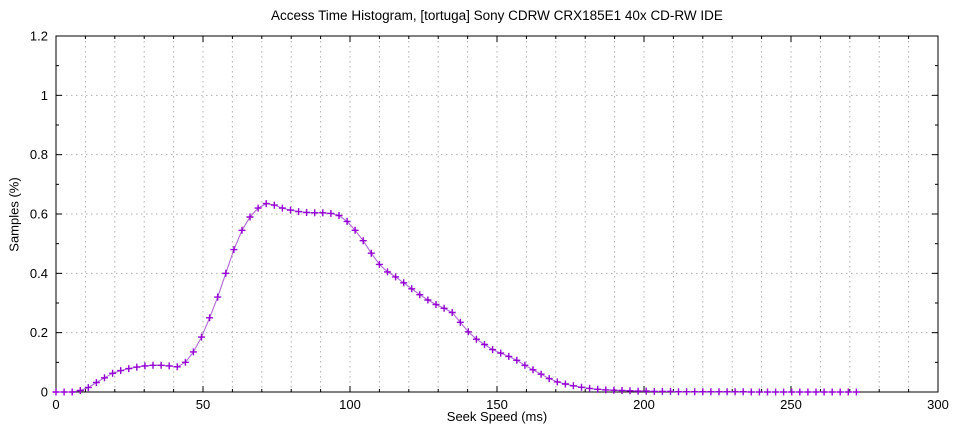 The width and height of the screenshot is (960, 432). What do you see at coordinates (39, 332) in the screenshot?
I see `y-tick-label: 0.2` at bounding box center [39, 332].